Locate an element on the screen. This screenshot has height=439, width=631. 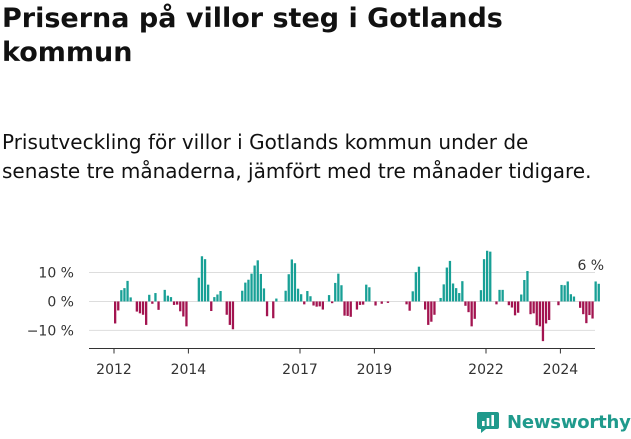
x-tick-label: 2019 is located at coordinates (375, 370).